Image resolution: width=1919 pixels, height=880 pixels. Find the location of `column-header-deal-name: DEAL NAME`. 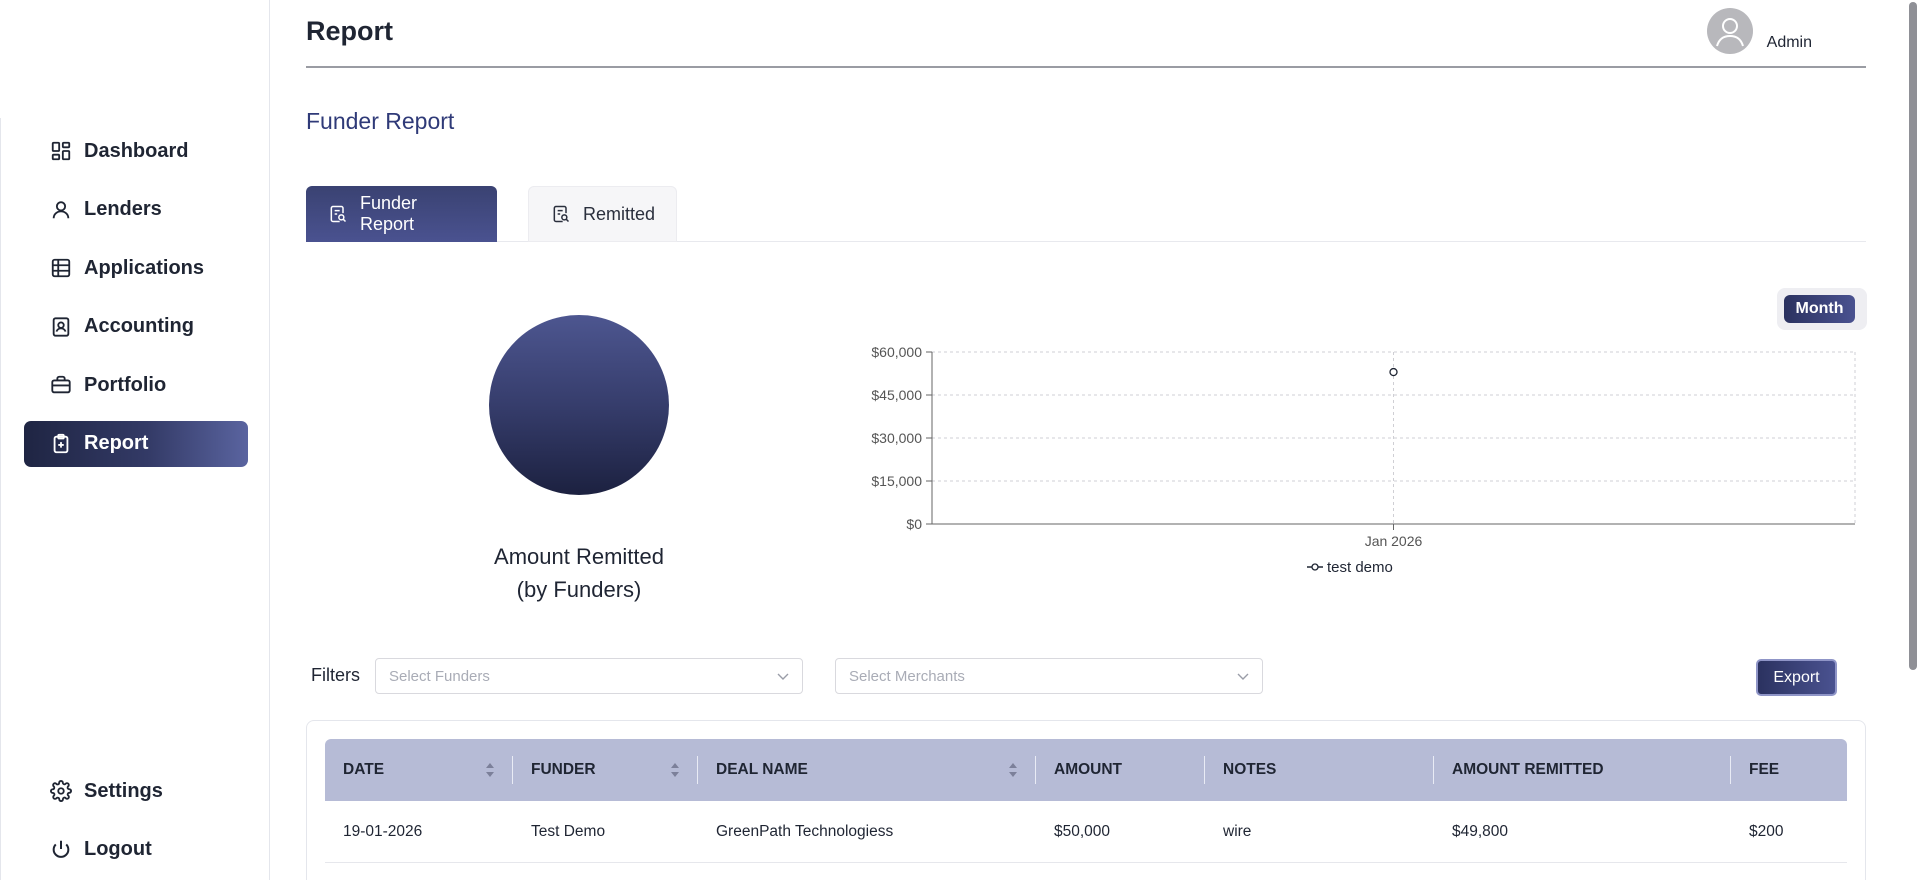

column-header-deal-name: DEAL NAME is located at coordinates (867, 770).